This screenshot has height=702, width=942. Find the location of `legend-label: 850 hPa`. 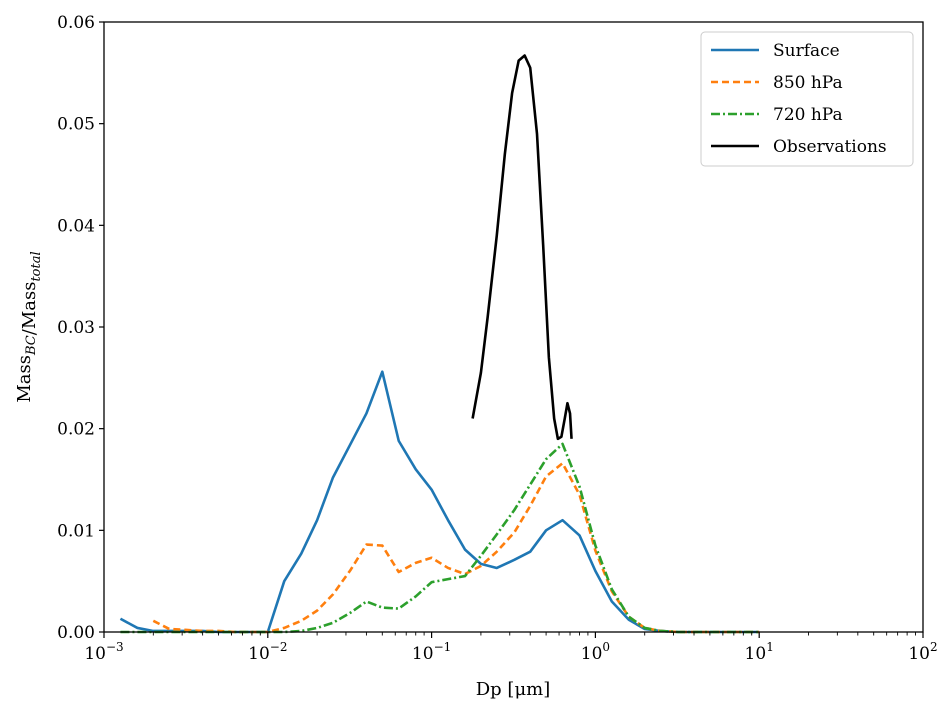

legend-label: 850 hPa is located at coordinates (808, 83).